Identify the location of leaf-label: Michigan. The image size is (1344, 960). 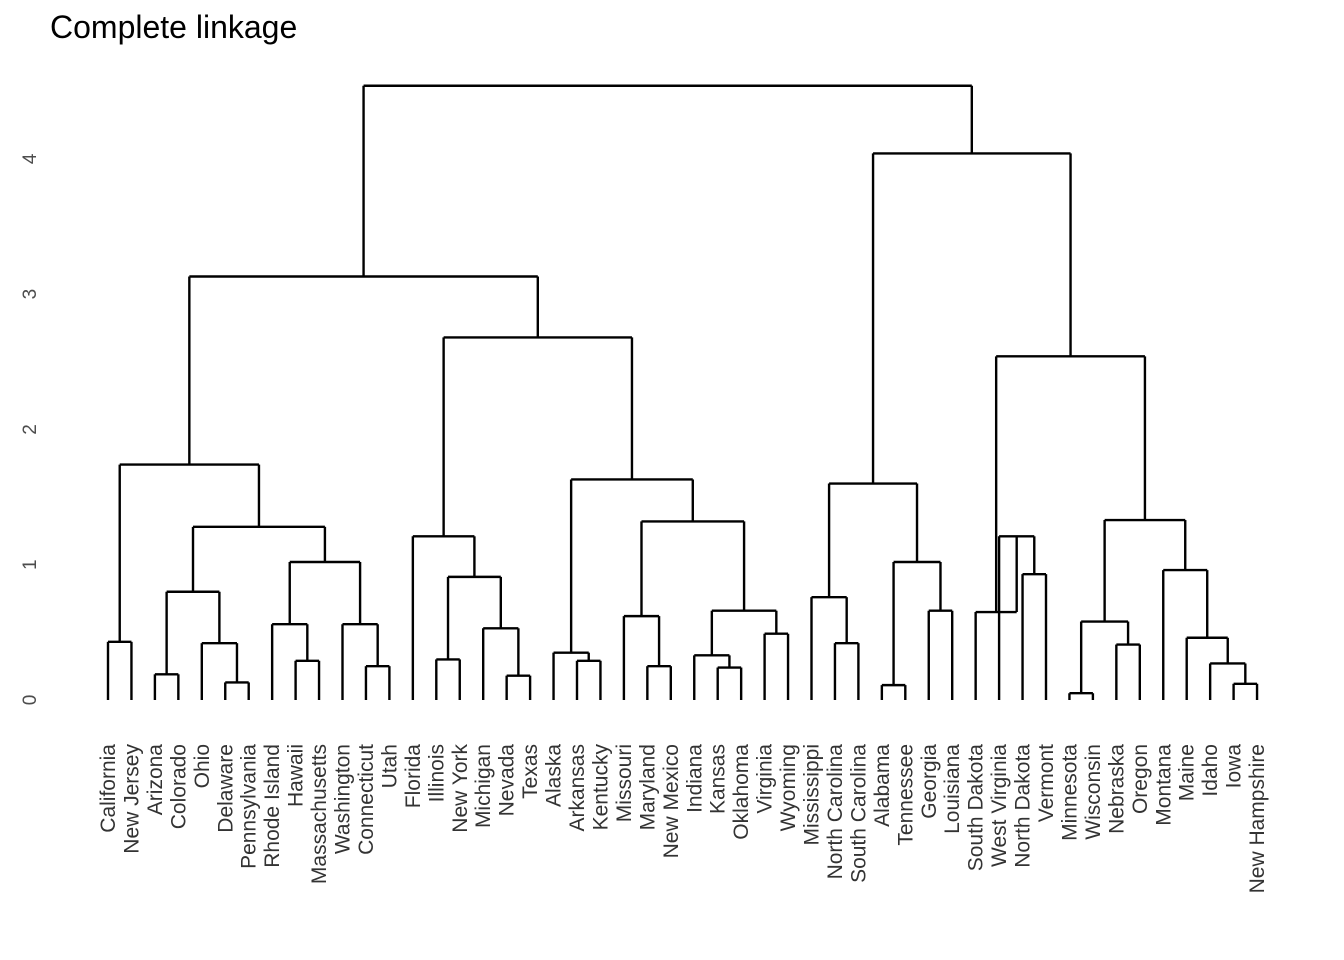
(483, 786).